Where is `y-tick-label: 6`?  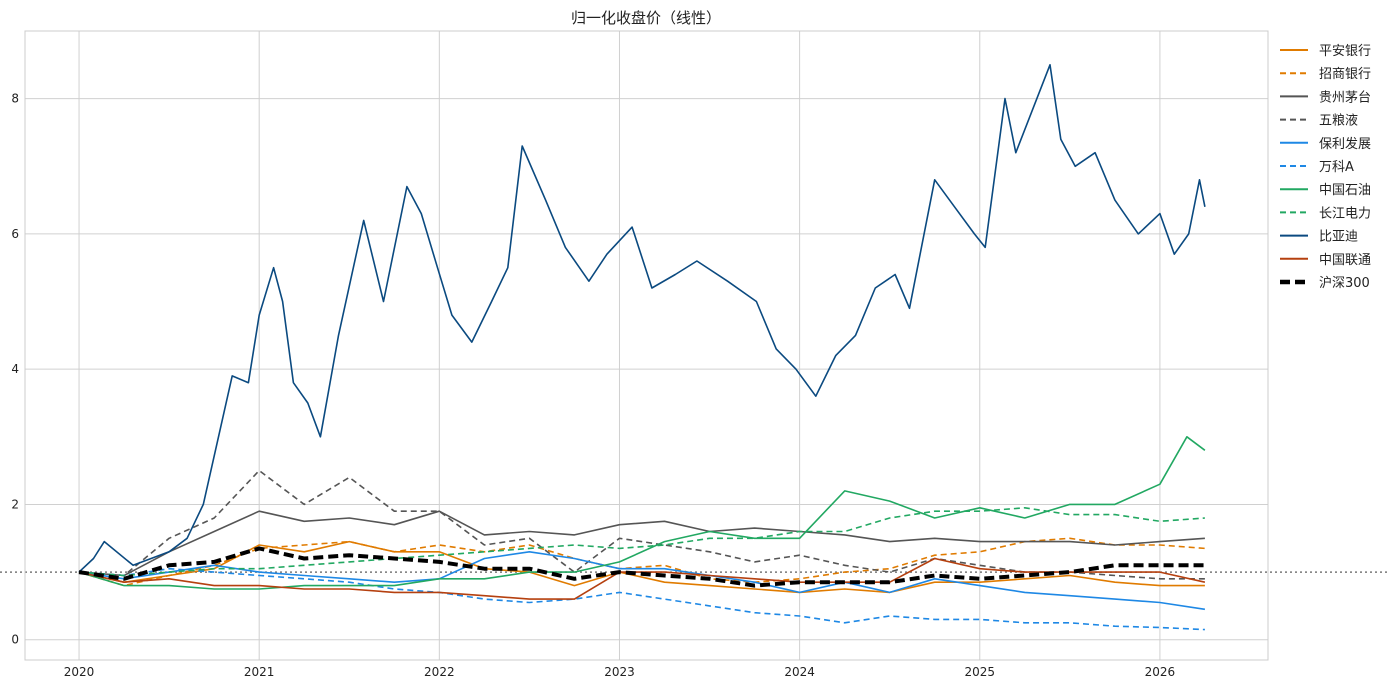
y-tick-label: 6 is located at coordinates (15, 234).